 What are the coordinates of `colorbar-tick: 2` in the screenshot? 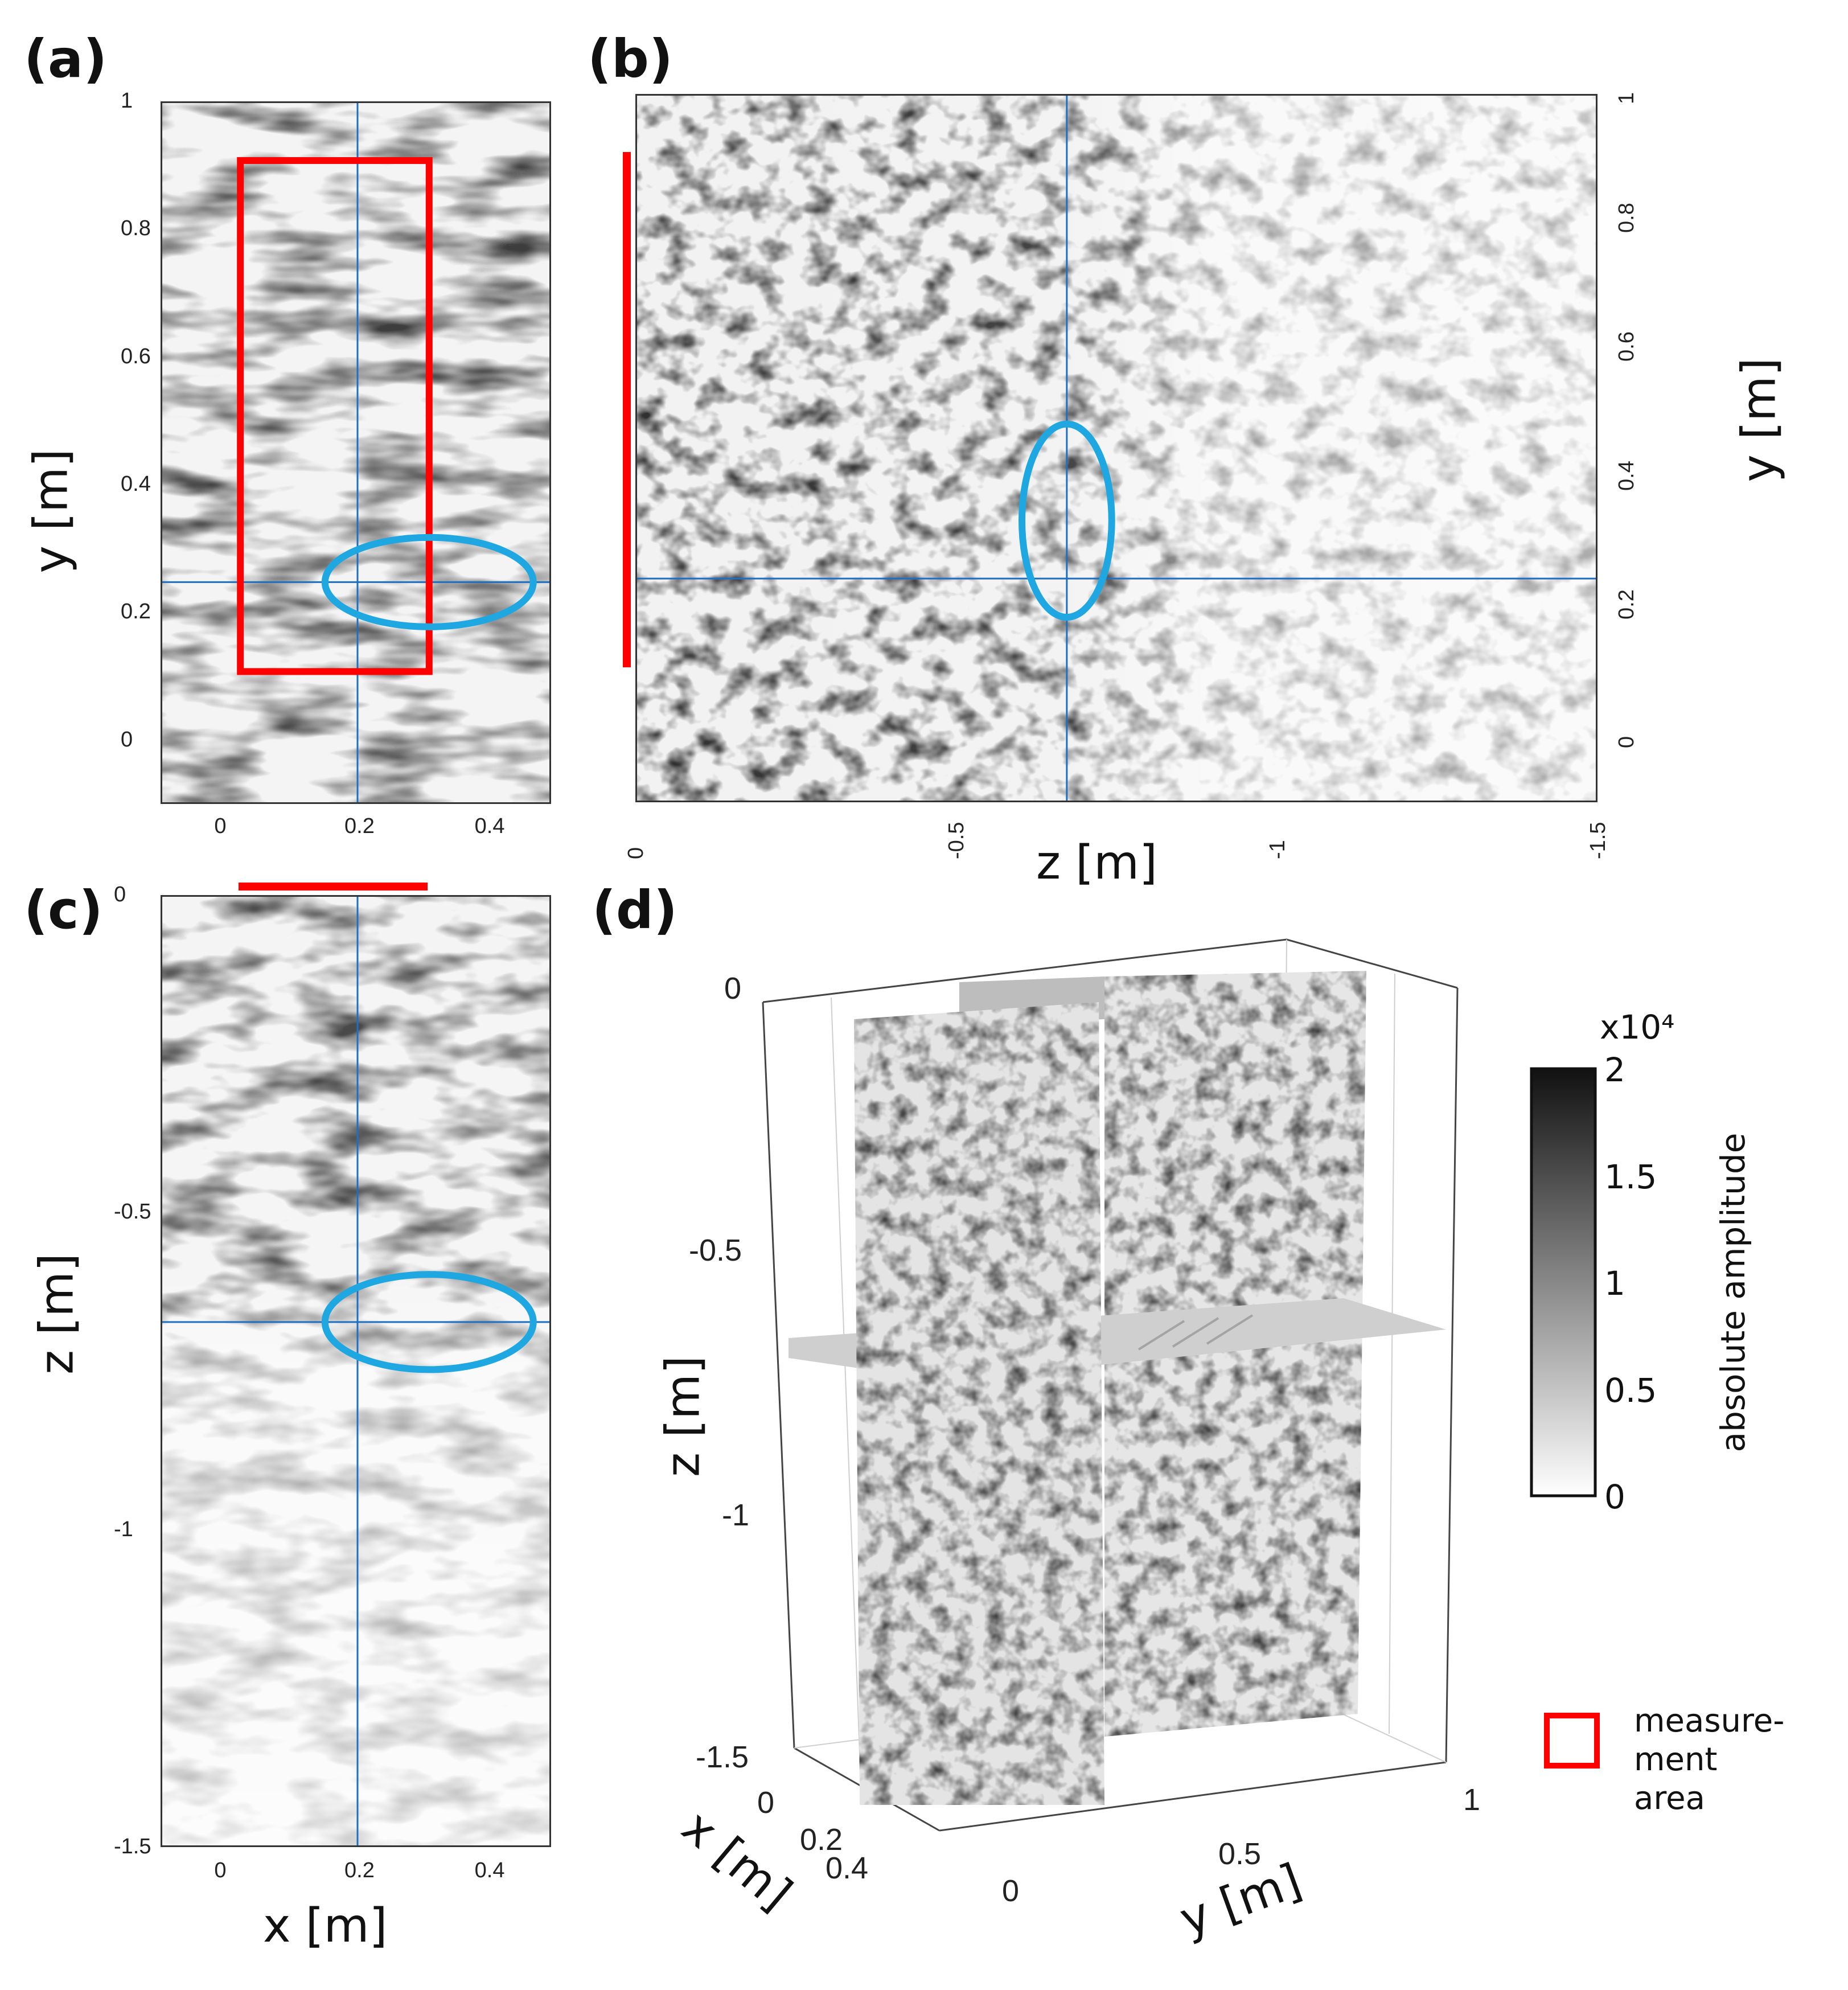 It's located at (1614, 1070).